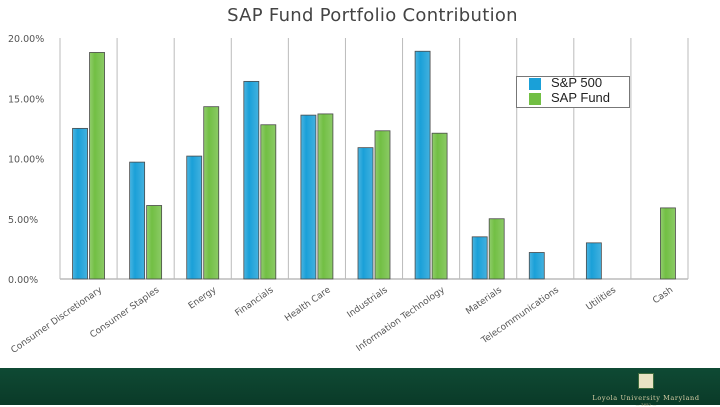 This screenshot has height=407, width=720. I want to click on bar-sap-fund-industrials, so click(382, 205).